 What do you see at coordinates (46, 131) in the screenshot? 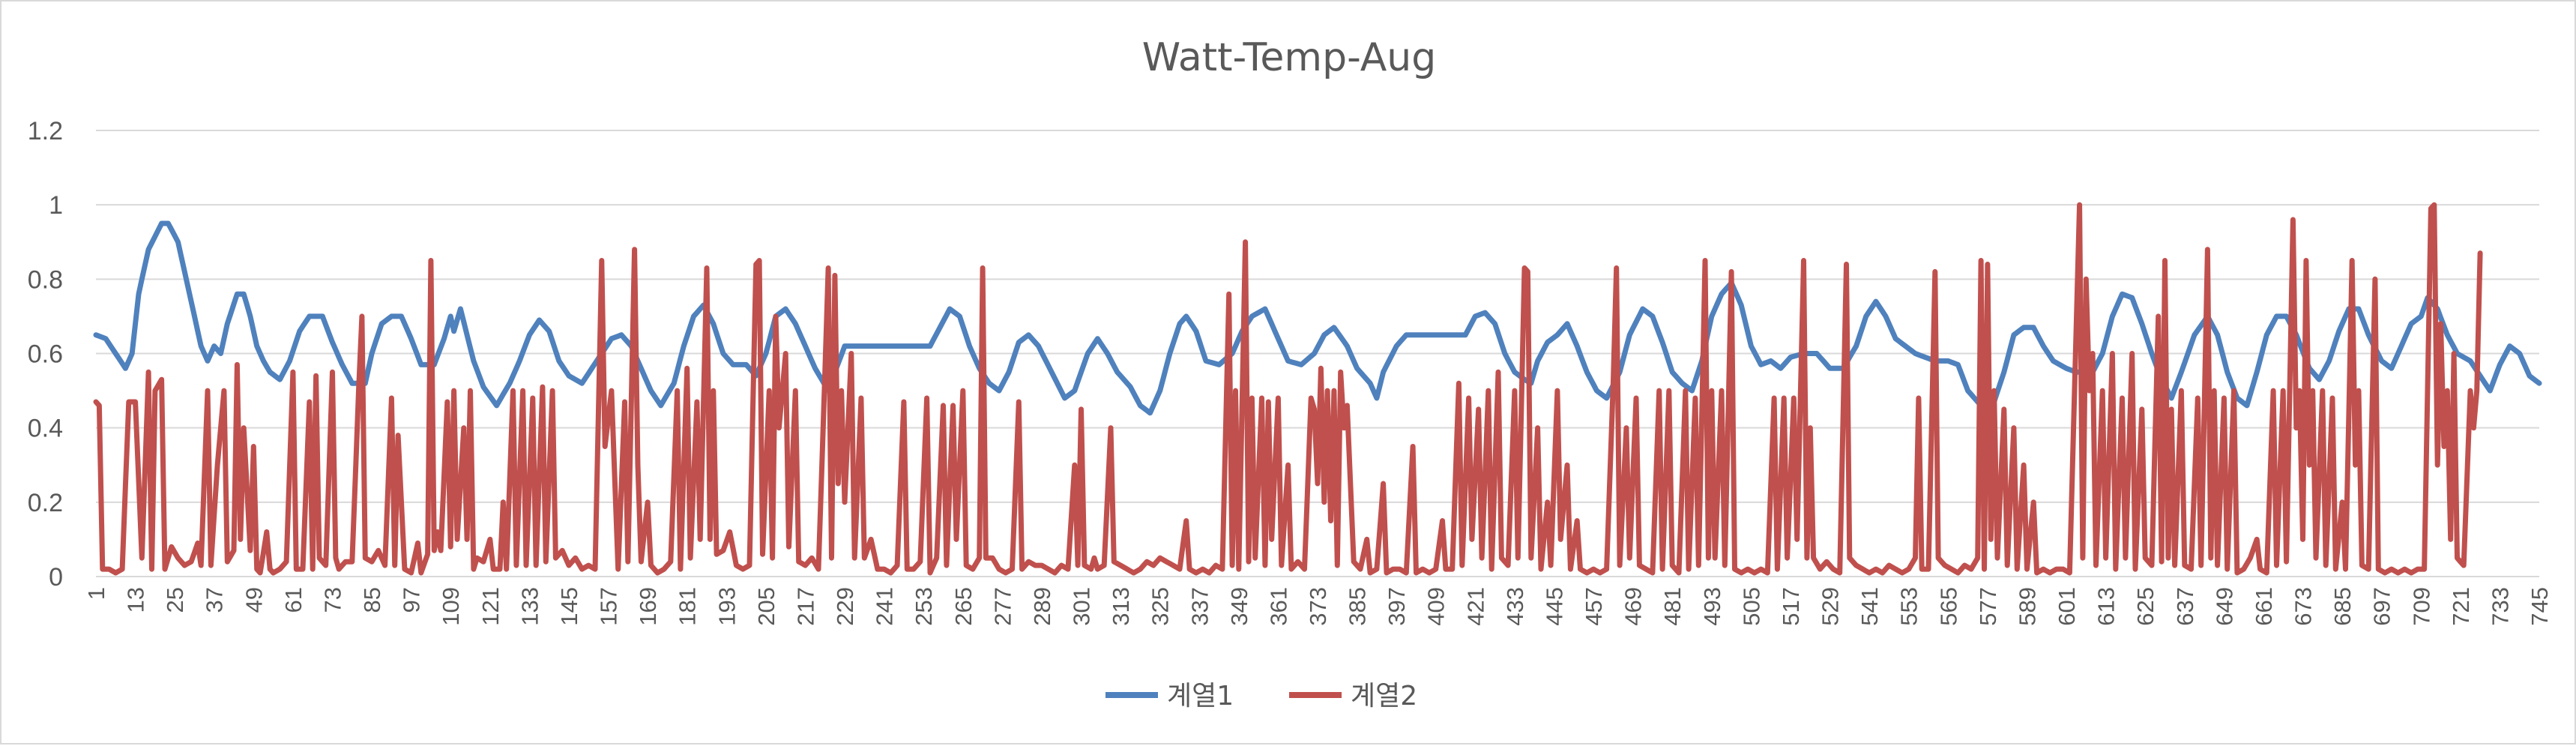
I see `y-tick-label: 1.2` at bounding box center [46, 131].